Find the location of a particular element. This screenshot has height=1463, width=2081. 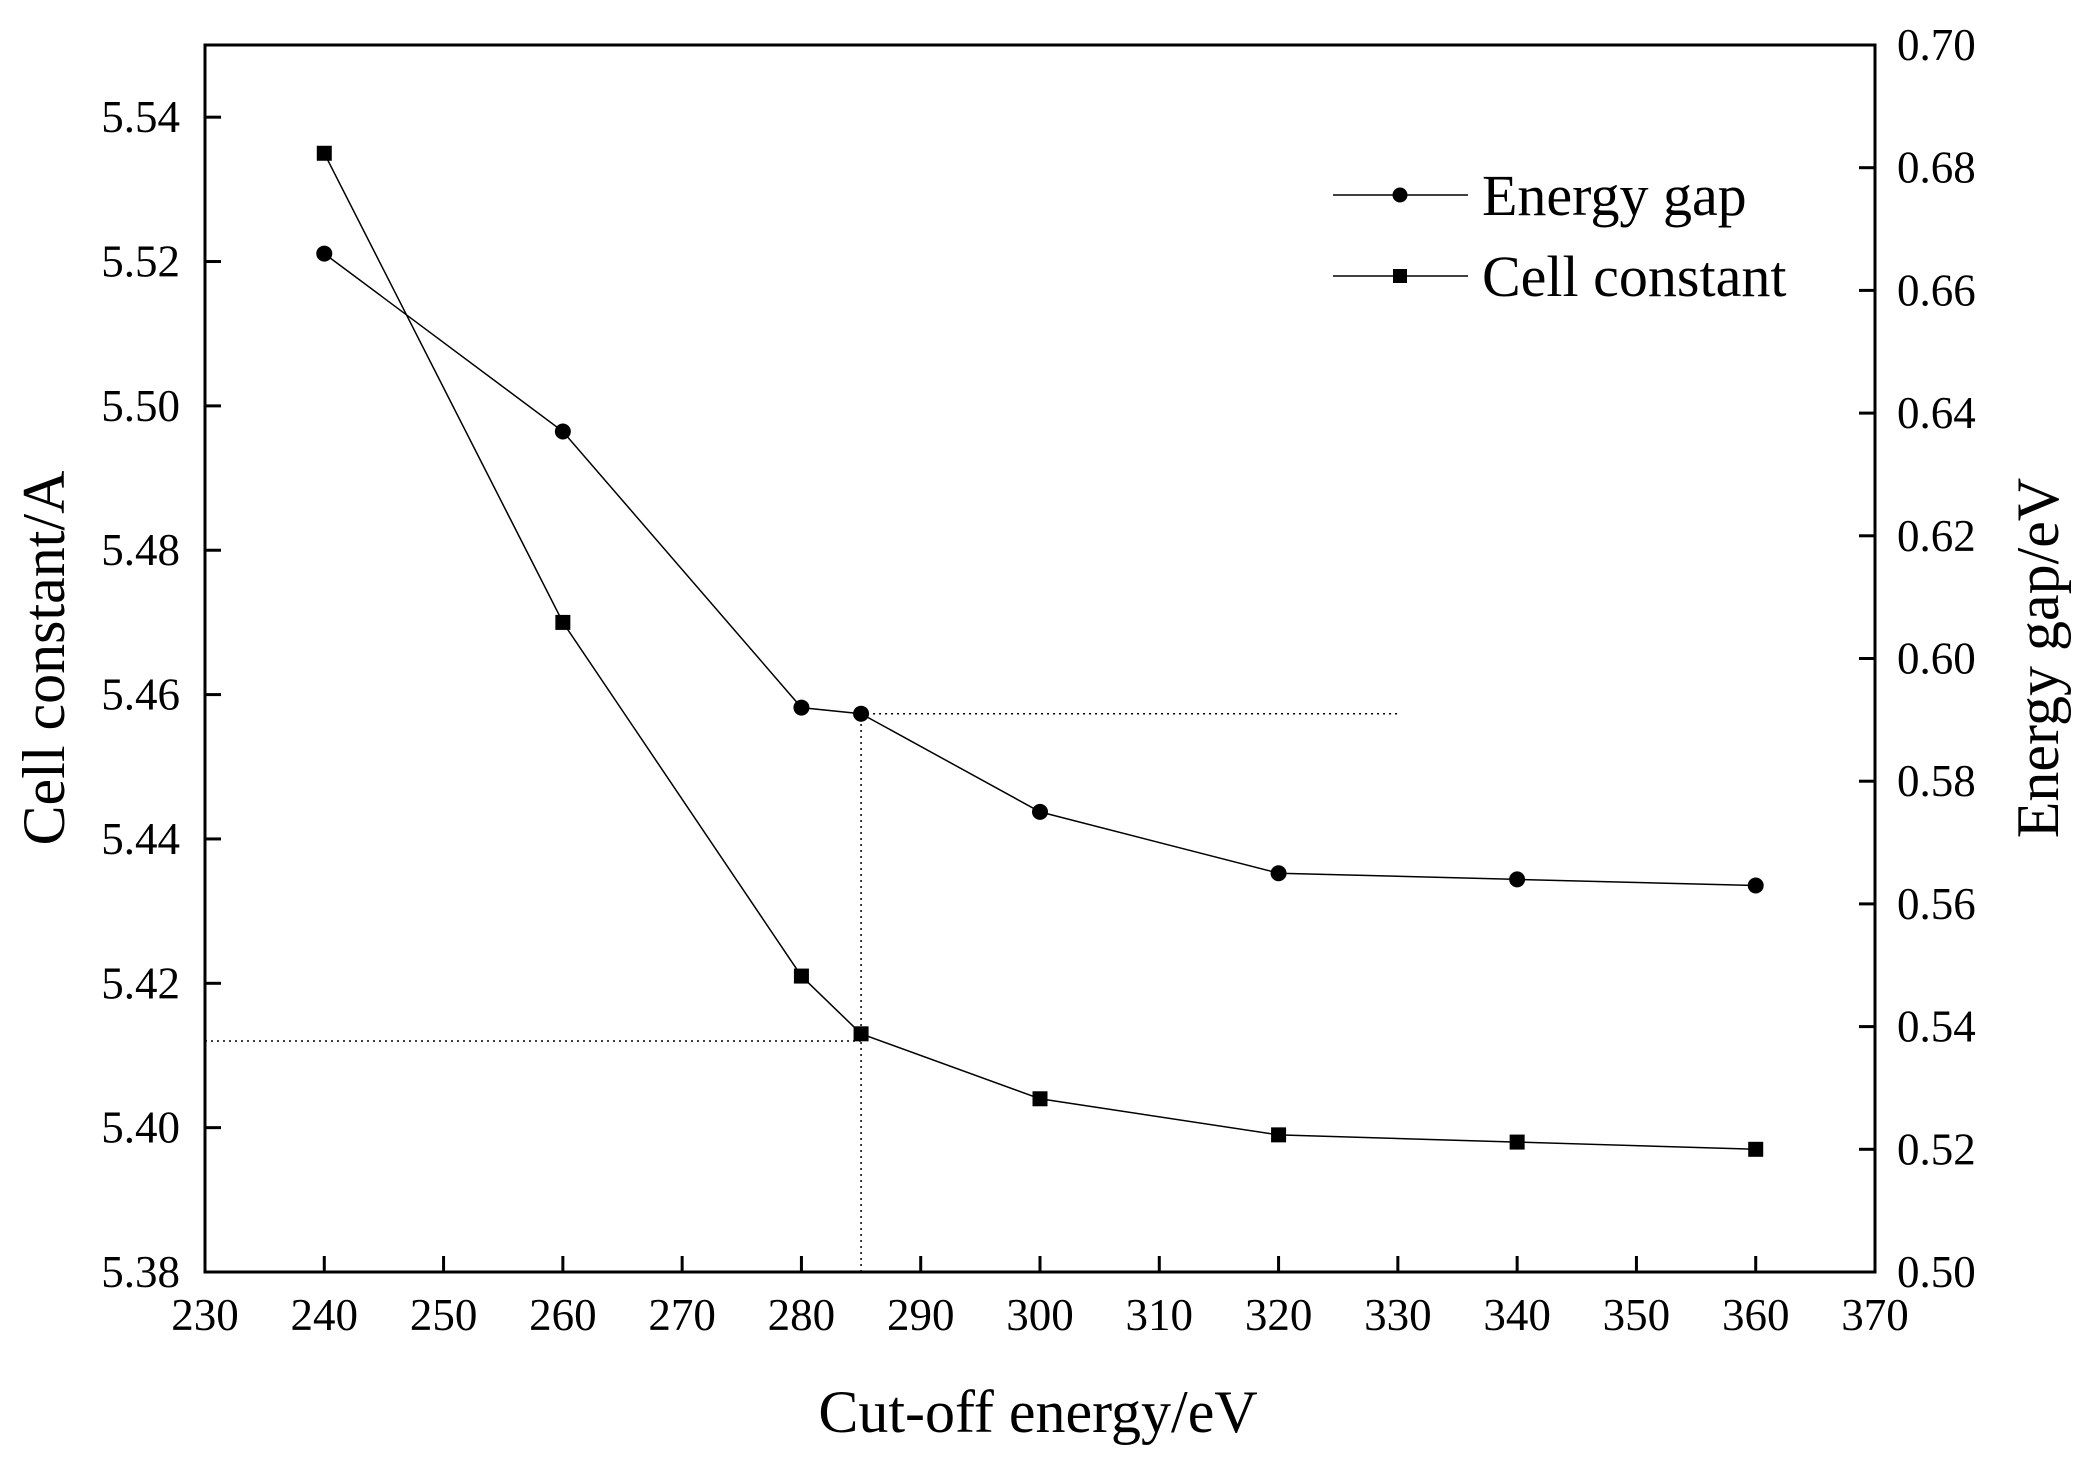

left-y-axis-title: Cell constant/A is located at coordinates (44, 658).